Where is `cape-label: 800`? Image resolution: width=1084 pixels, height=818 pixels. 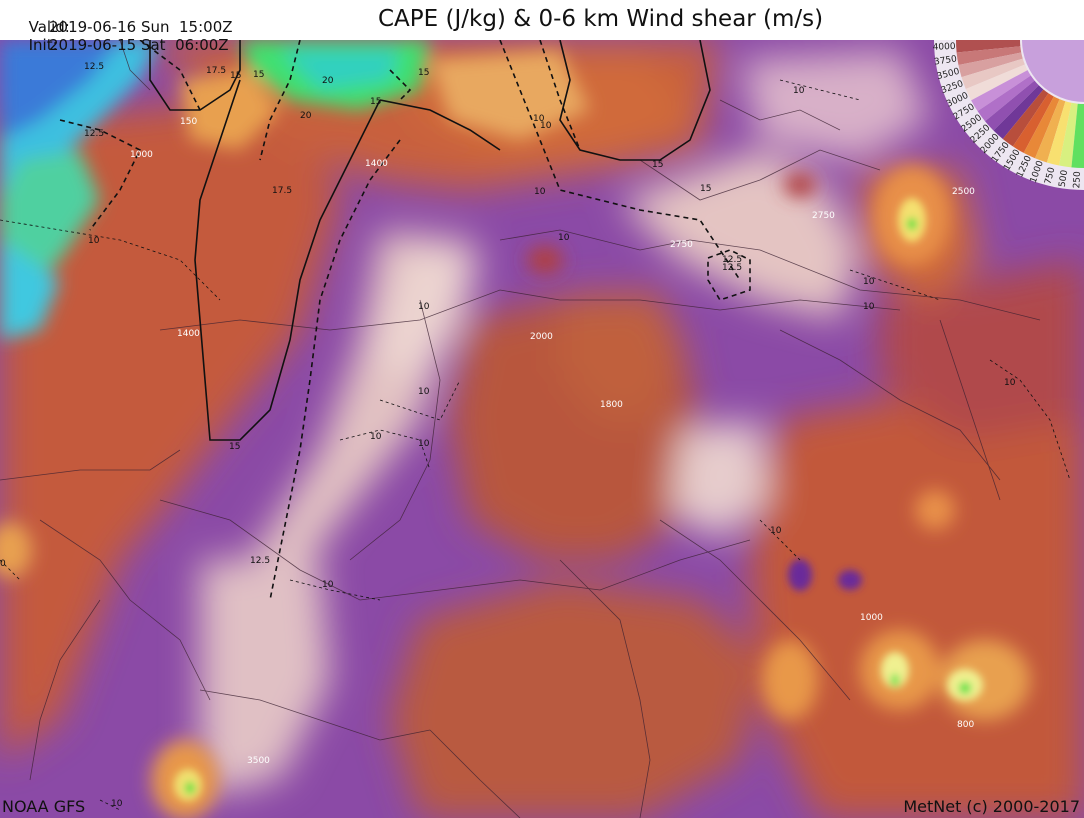 cape-label: 800 is located at coordinates (965, 725).